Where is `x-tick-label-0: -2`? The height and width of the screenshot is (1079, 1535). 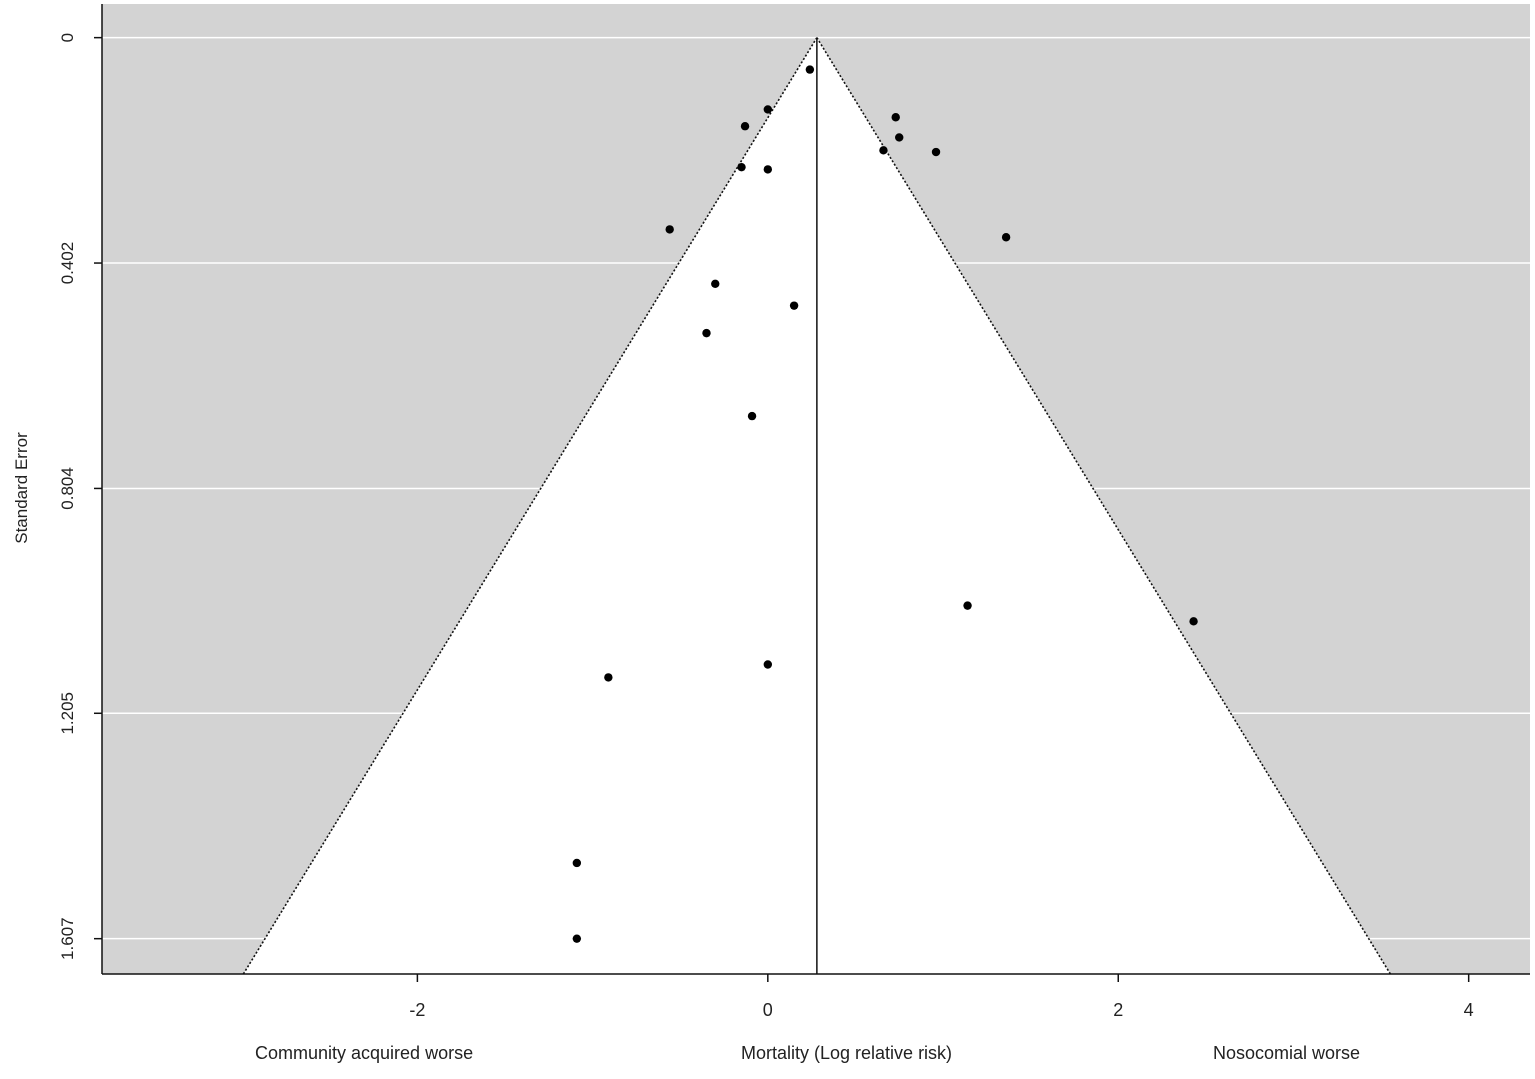
x-tick-label-0: -2 is located at coordinates (417, 1010).